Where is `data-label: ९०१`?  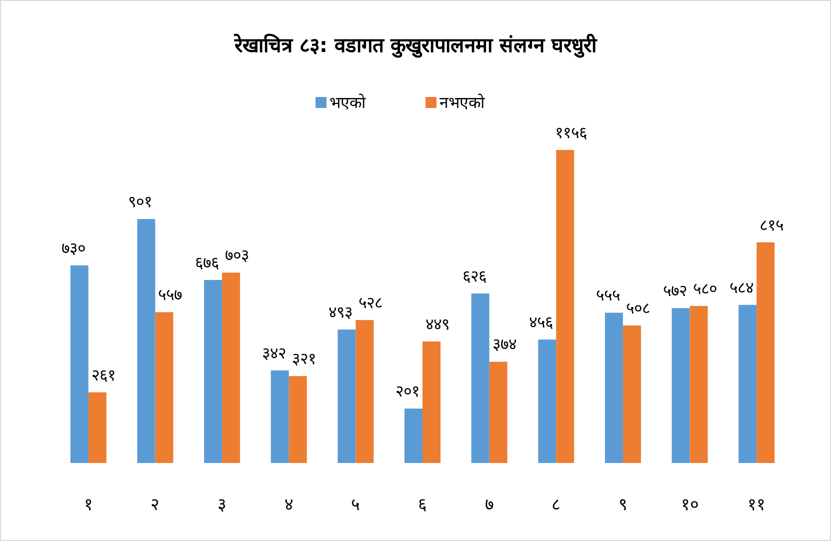
data-label: ९०१ is located at coordinates (140, 202).